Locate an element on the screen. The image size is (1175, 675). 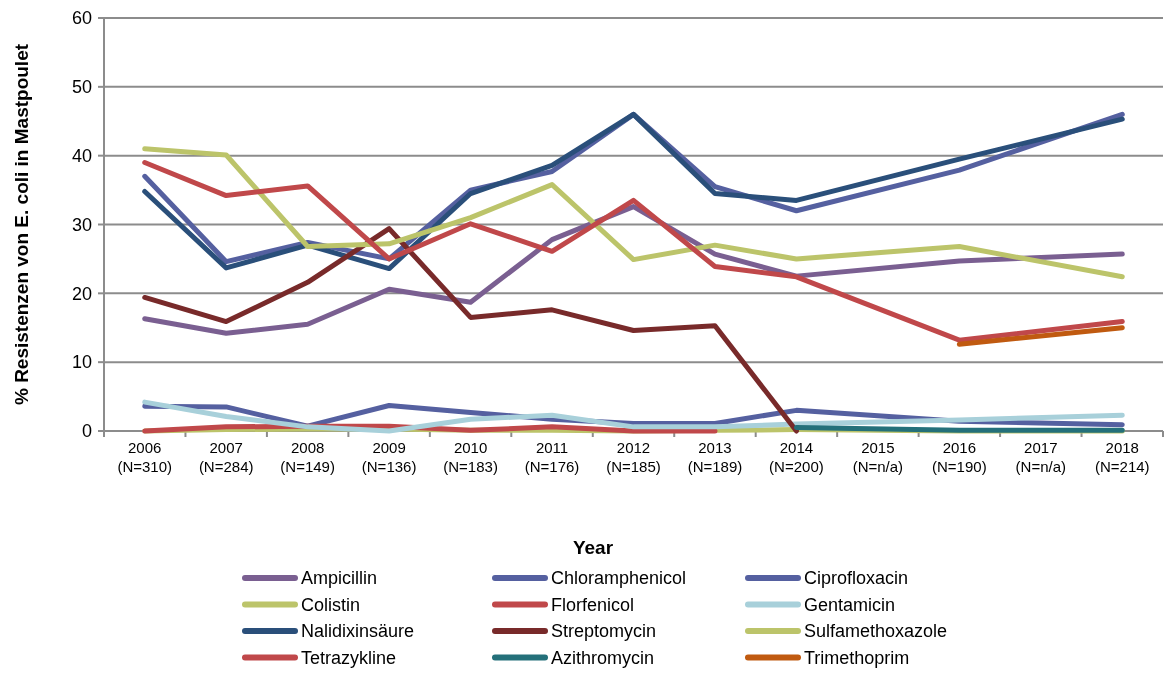
y-tick-label: 30 is located at coordinates (81, 224).